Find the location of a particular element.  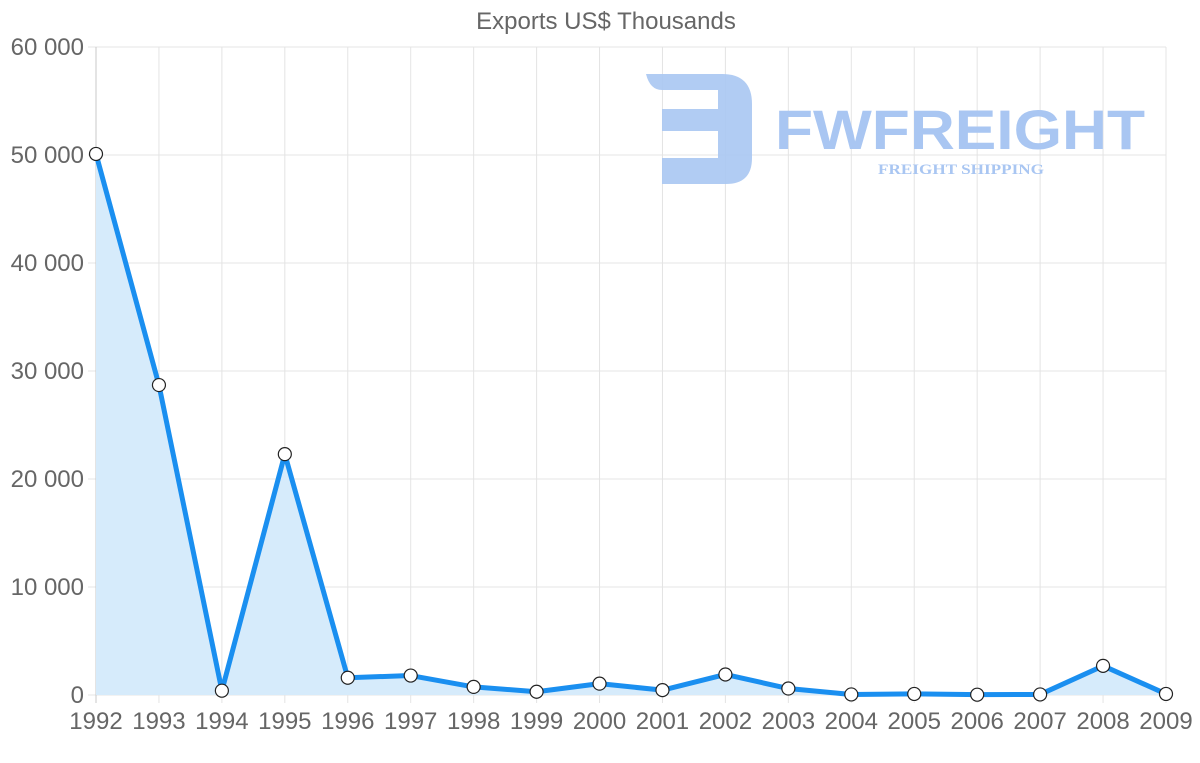

y-tick-label: 60 000 is located at coordinates (47, 47).